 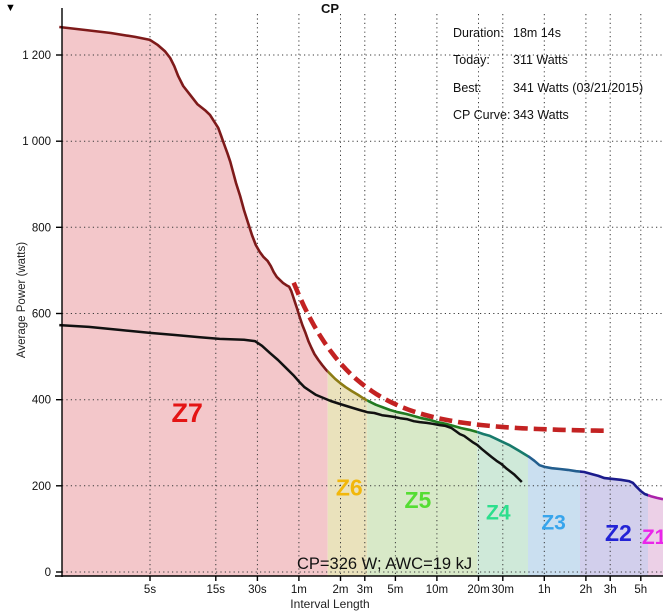 What do you see at coordinates (22, 300) in the screenshot?
I see `y-axis-title: Average Power (watts)` at bounding box center [22, 300].